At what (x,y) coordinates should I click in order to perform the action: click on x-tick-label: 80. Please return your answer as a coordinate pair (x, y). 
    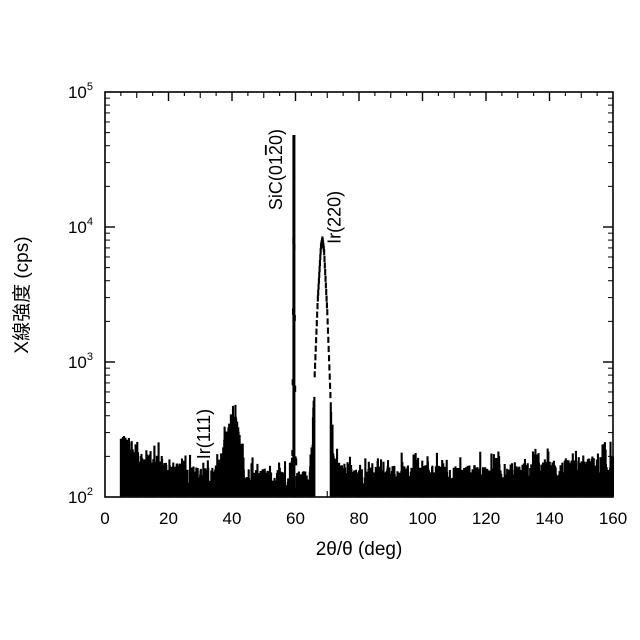
    Looking at the image, I should click on (359, 518).